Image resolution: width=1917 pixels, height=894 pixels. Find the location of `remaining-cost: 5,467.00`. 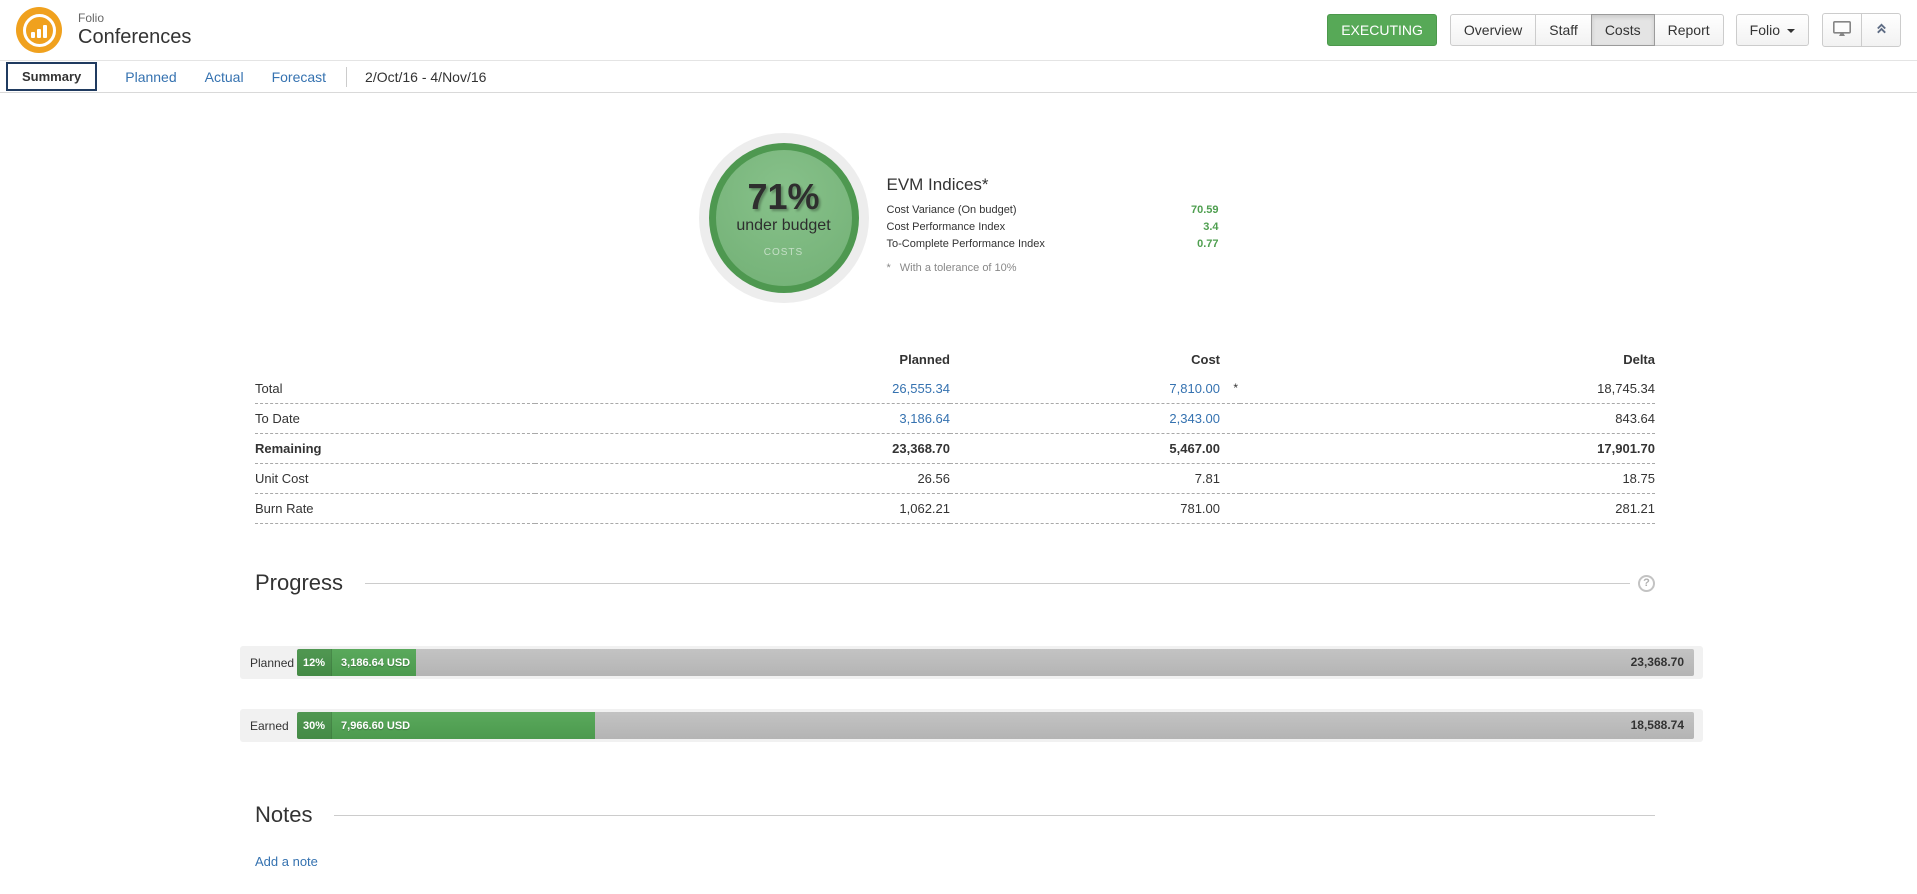

remaining-cost: 5,467.00 is located at coordinates (1095, 448).